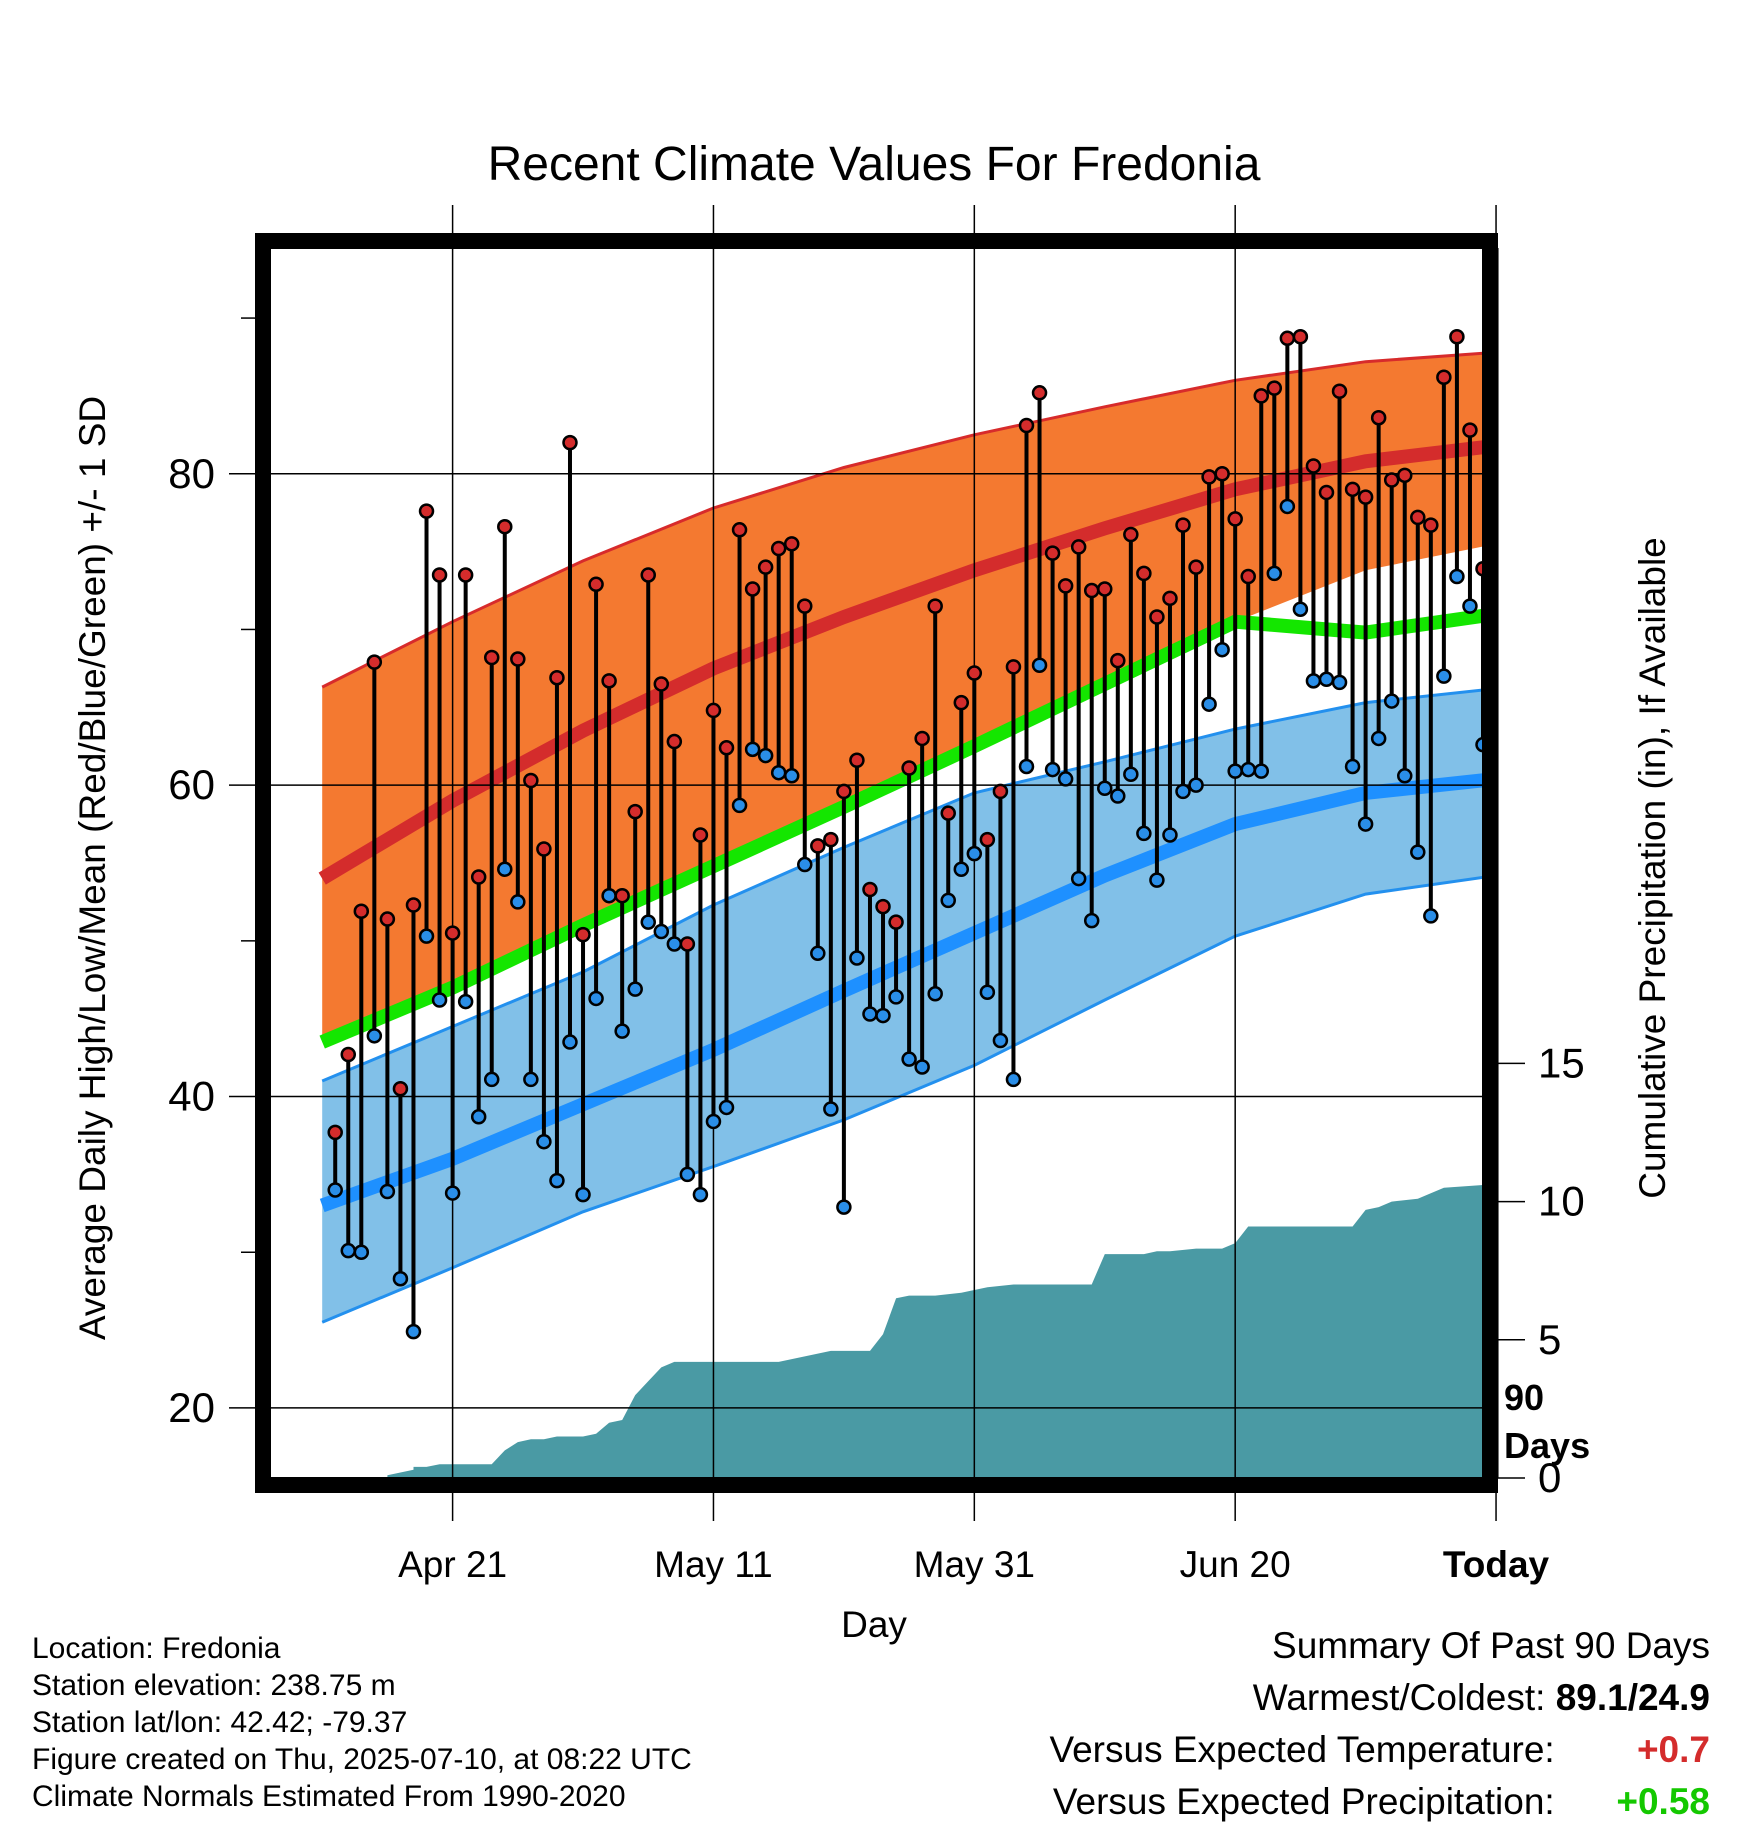  I want to click on info-latlon: Station lat/lon: 42.42; -79.37, so click(220, 1722).